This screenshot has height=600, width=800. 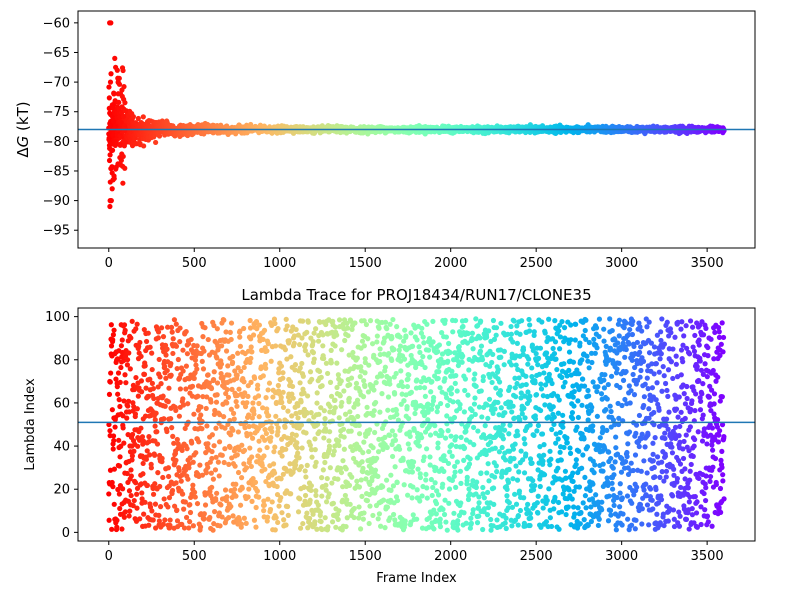 What do you see at coordinates (56, 231) in the screenshot?
I see `y-tick-label: −95` at bounding box center [56, 231].